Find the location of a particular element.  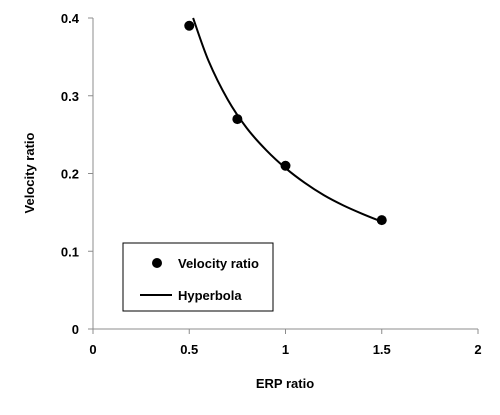

y-ticks: 0 0.1 0.2 0.3 0.4 is located at coordinates (77, 174).